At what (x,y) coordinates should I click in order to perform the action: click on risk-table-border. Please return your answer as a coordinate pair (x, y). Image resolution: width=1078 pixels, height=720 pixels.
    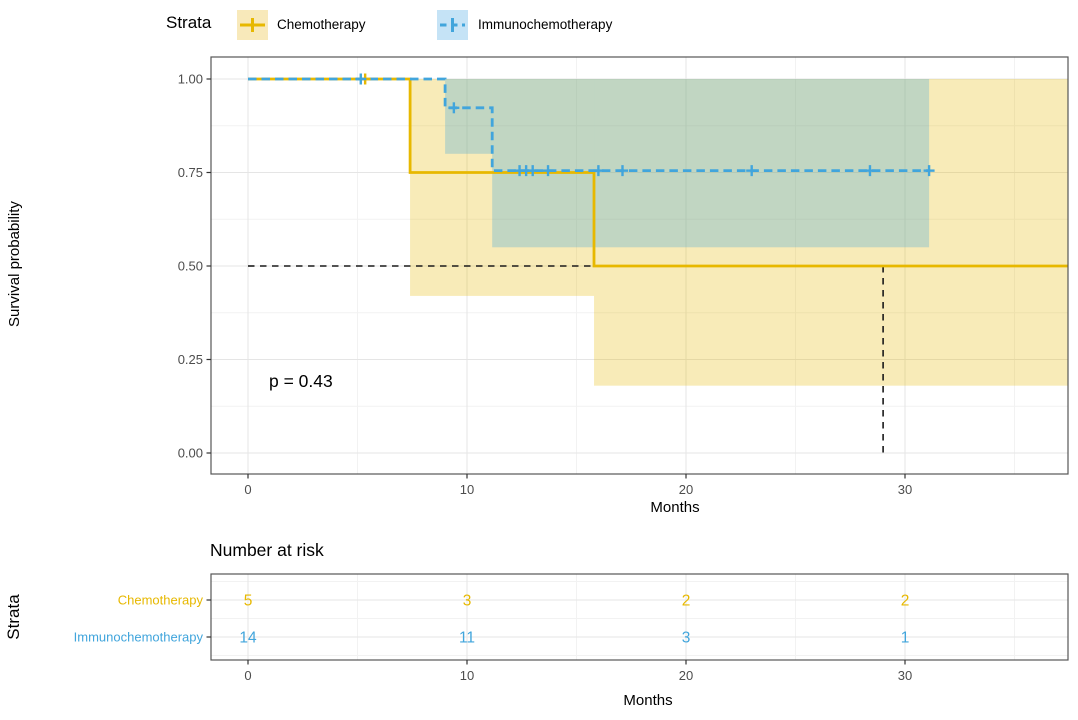
    Looking at the image, I should click on (639, 617).